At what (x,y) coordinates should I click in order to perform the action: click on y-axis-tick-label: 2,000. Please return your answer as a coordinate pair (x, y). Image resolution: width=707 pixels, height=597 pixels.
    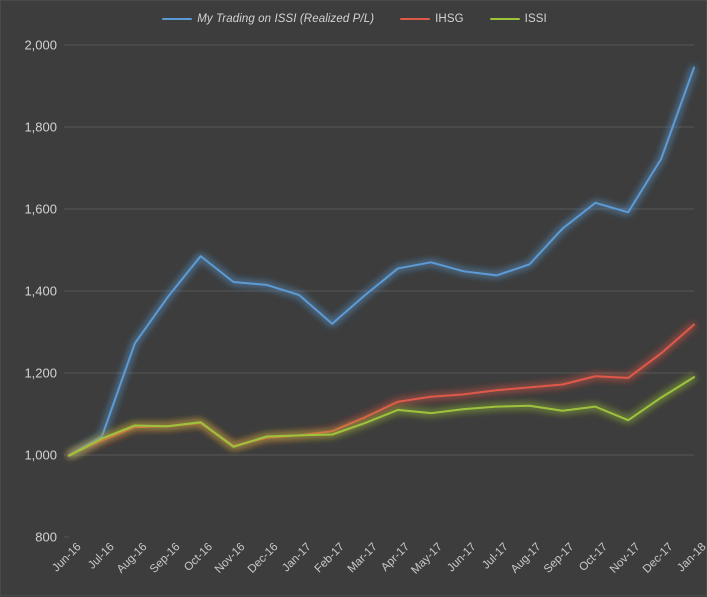
    Looking at the image, I should click on (40, 45).